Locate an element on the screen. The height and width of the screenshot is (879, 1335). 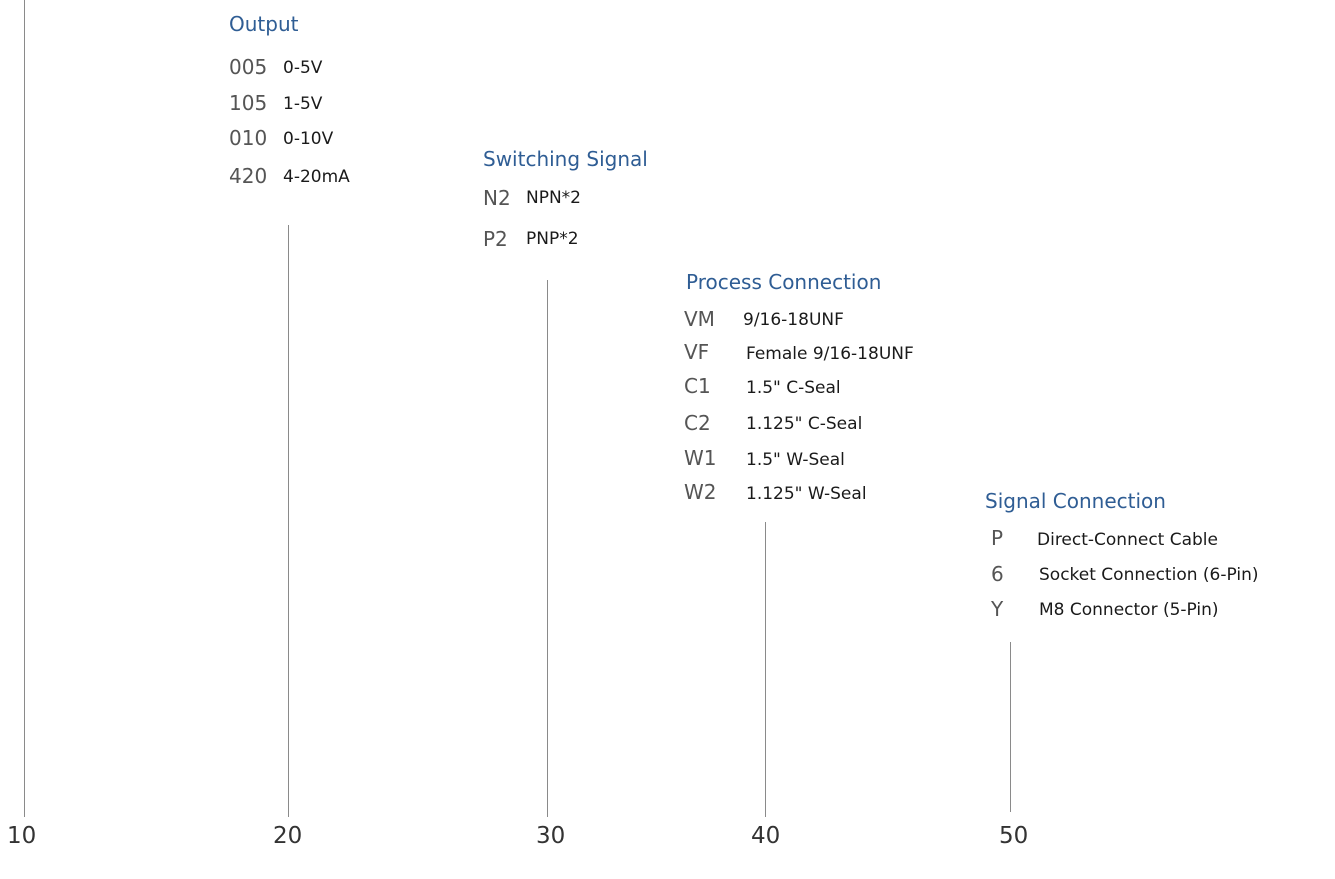
signal-connection-heading: Signal Connection is located at coordinates (1075, 501).